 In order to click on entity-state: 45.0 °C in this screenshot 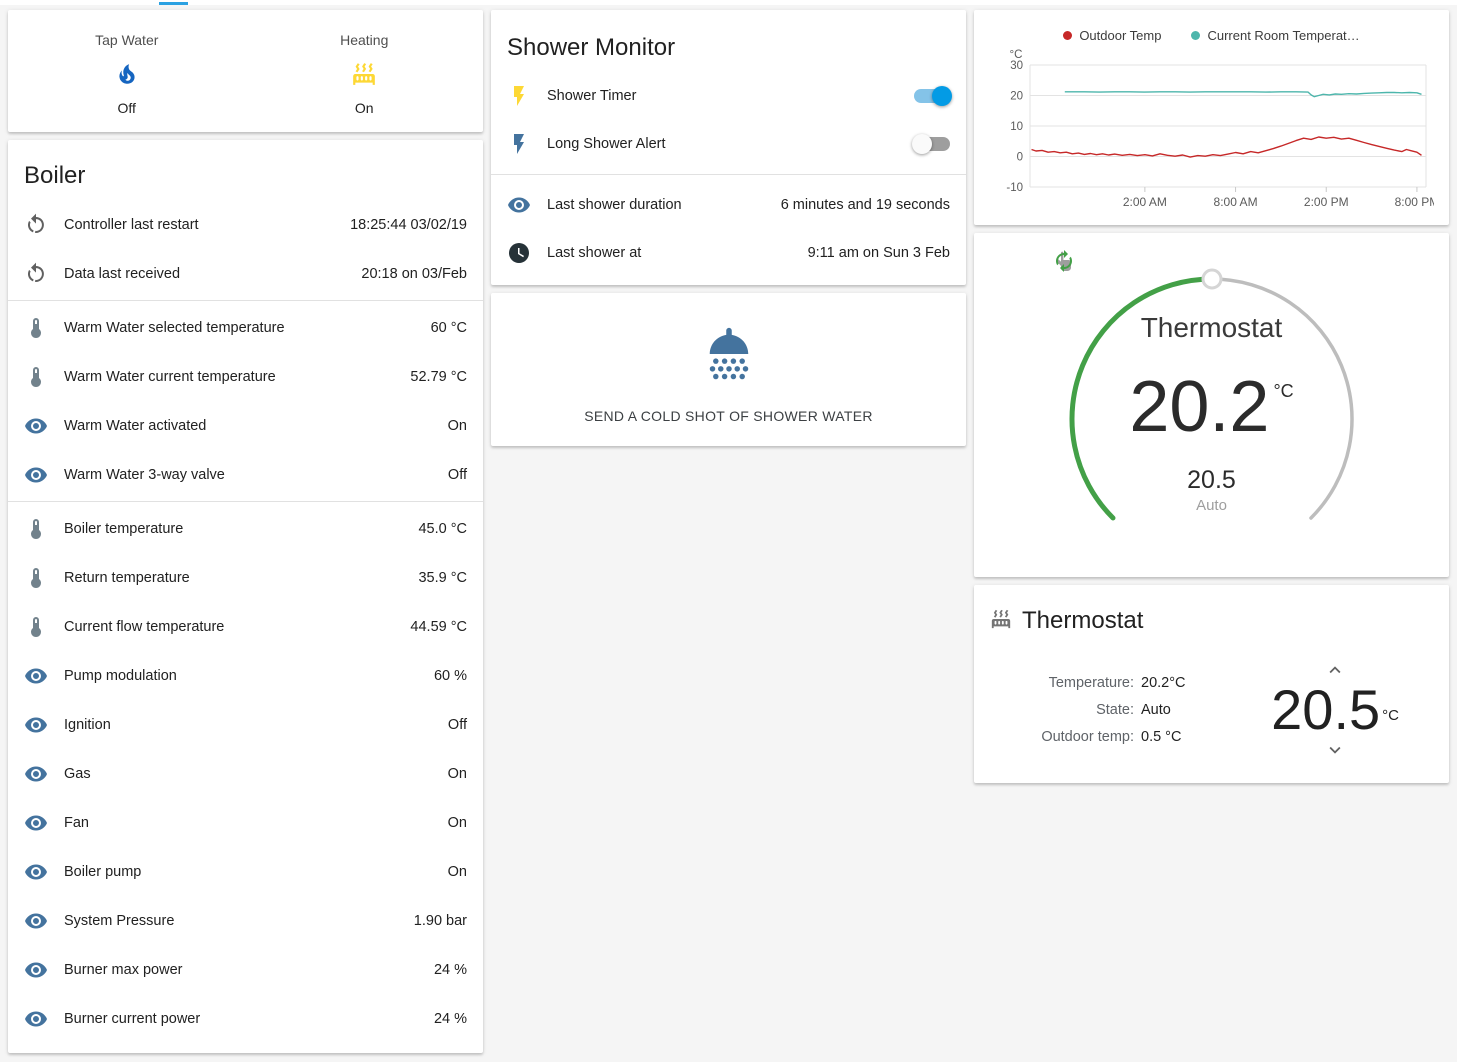, I will do `click(442, 528)`.